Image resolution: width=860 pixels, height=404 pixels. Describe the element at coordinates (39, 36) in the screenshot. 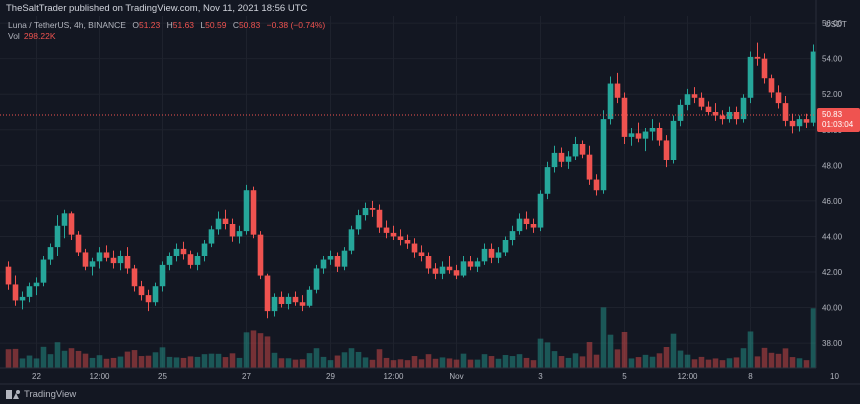

I see `volume-value: 298.22K` at that location.